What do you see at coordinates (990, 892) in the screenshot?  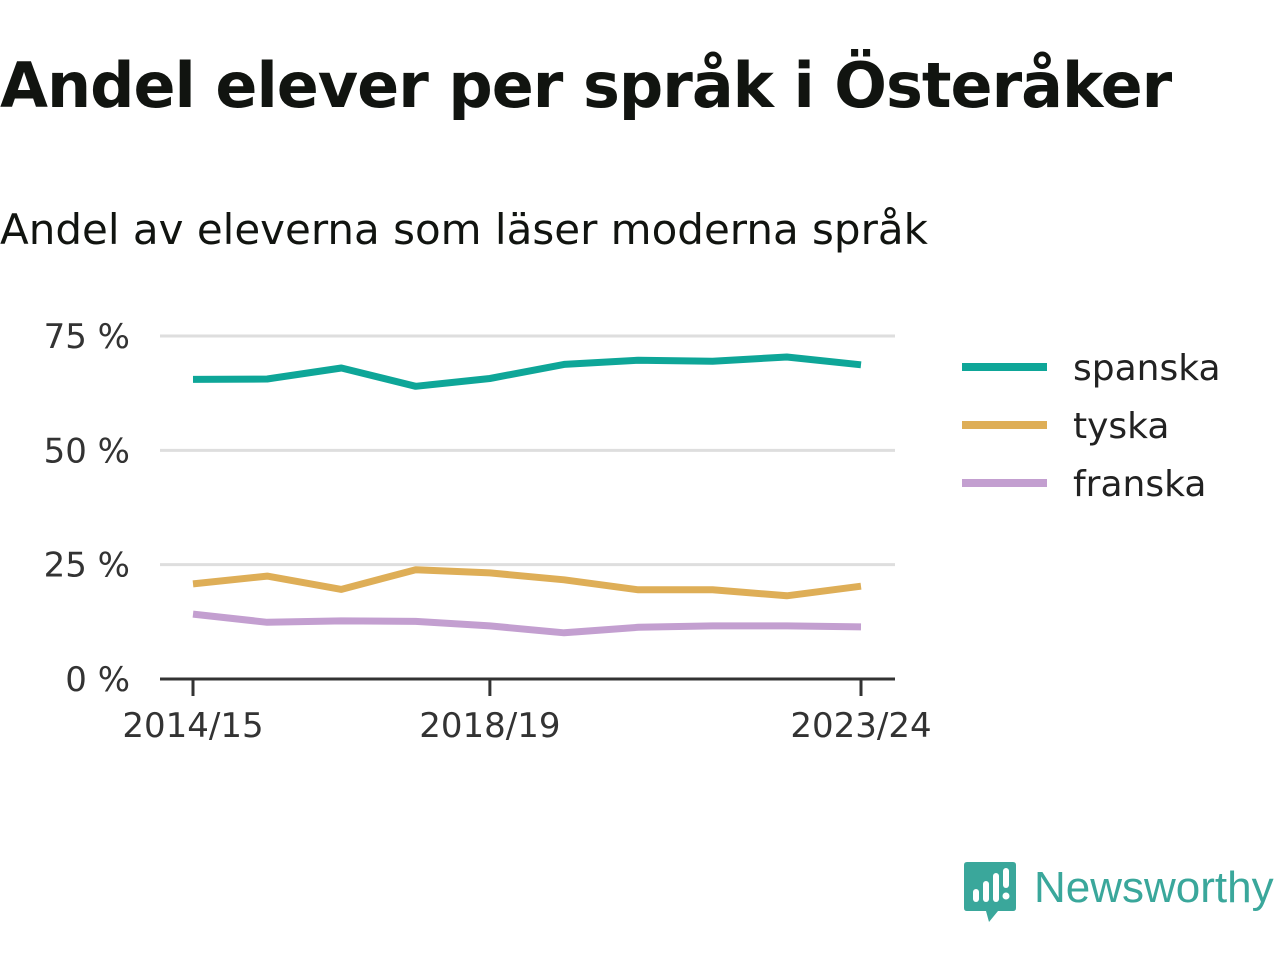 I see `newsworthy-logo-icon` at bounding box center [990, 892].